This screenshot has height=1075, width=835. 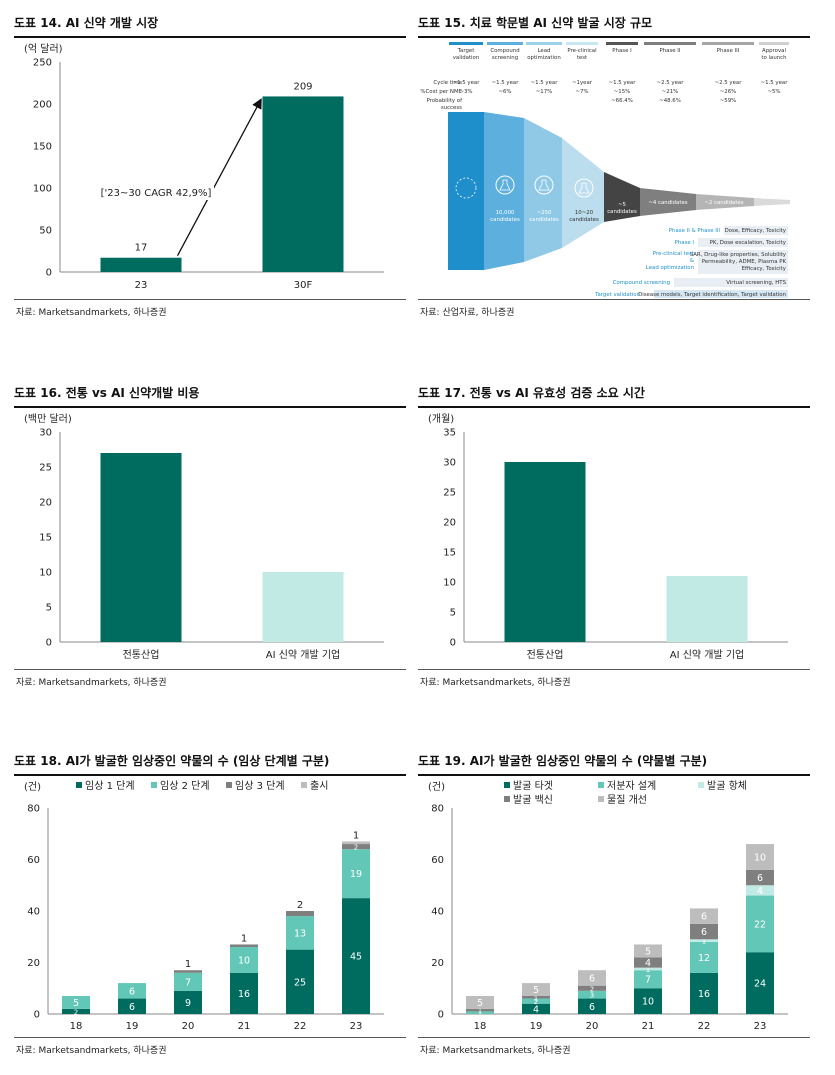 I want to click on fig19-x-tick-label: 18, so click(x=480, y=1026).